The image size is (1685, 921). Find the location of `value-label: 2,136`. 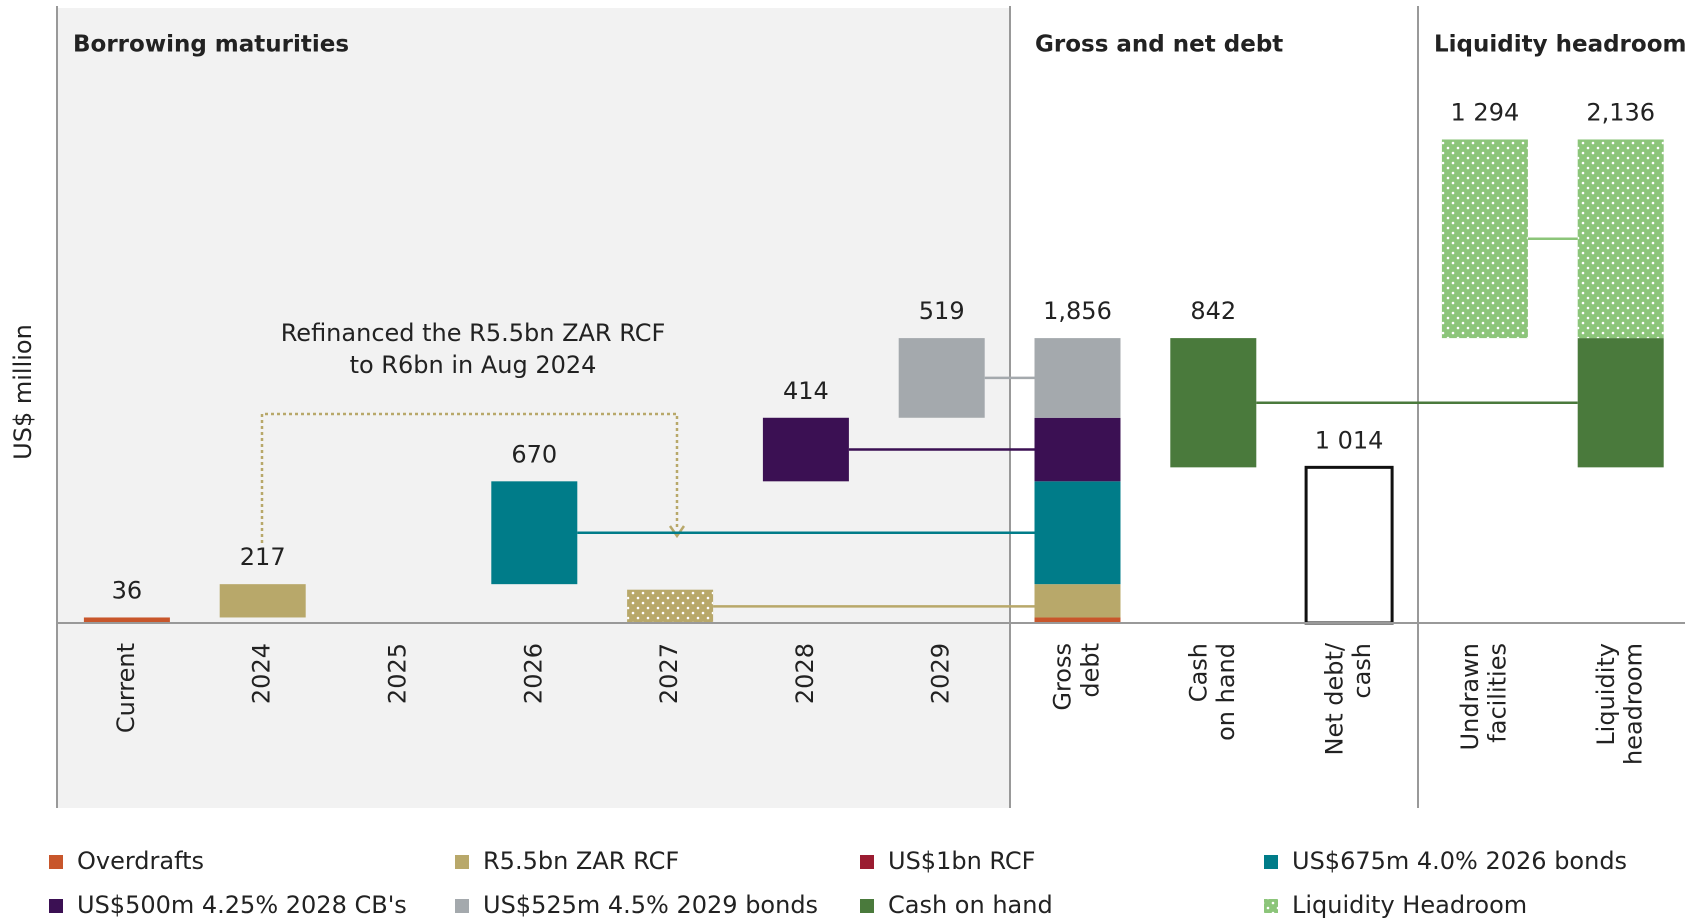

value-label: 2,136 is located at coordinates (1620, 112).